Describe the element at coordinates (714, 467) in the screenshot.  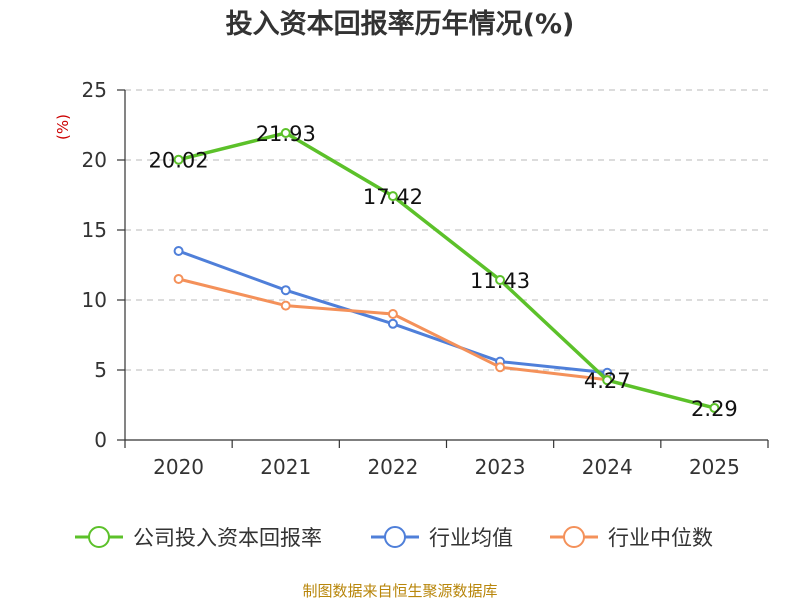
I see `x-tick-label-2025: 2025` at that location.